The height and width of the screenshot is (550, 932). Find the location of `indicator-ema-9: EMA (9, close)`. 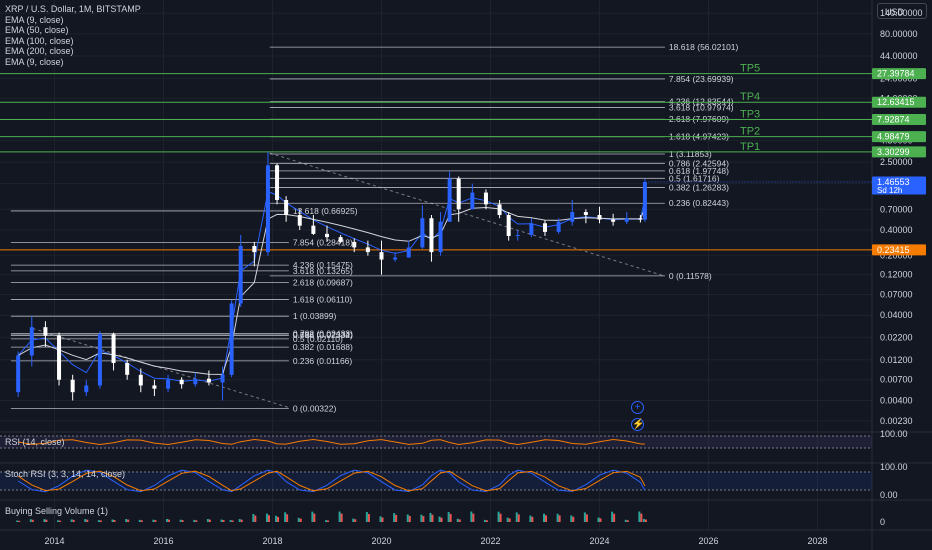

indicator-ema-9: EMA (9, close) is located at coordinates (34, 19).